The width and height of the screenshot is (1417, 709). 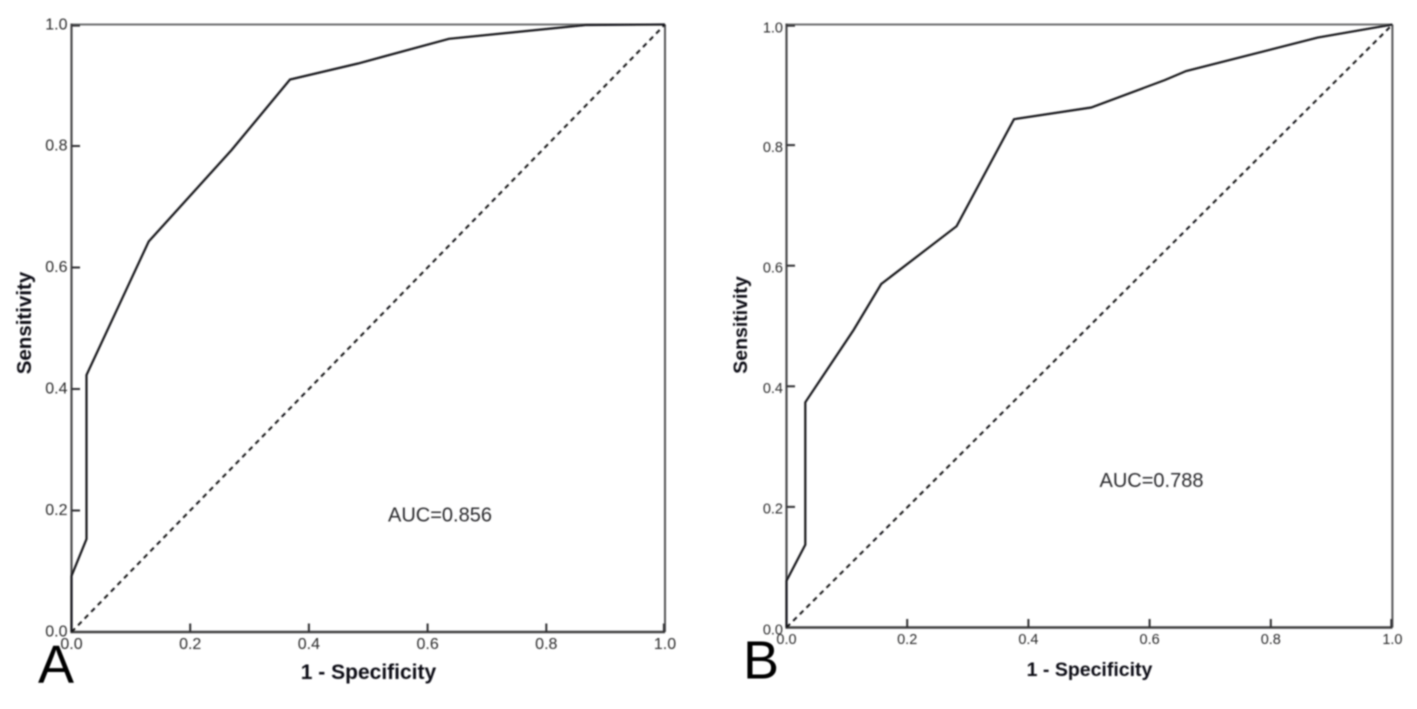 What do you see at coordinates (1152, 481) in the screenshot?
I see `svg-text: AUC=0.788` at bounding box center [1152, 481].